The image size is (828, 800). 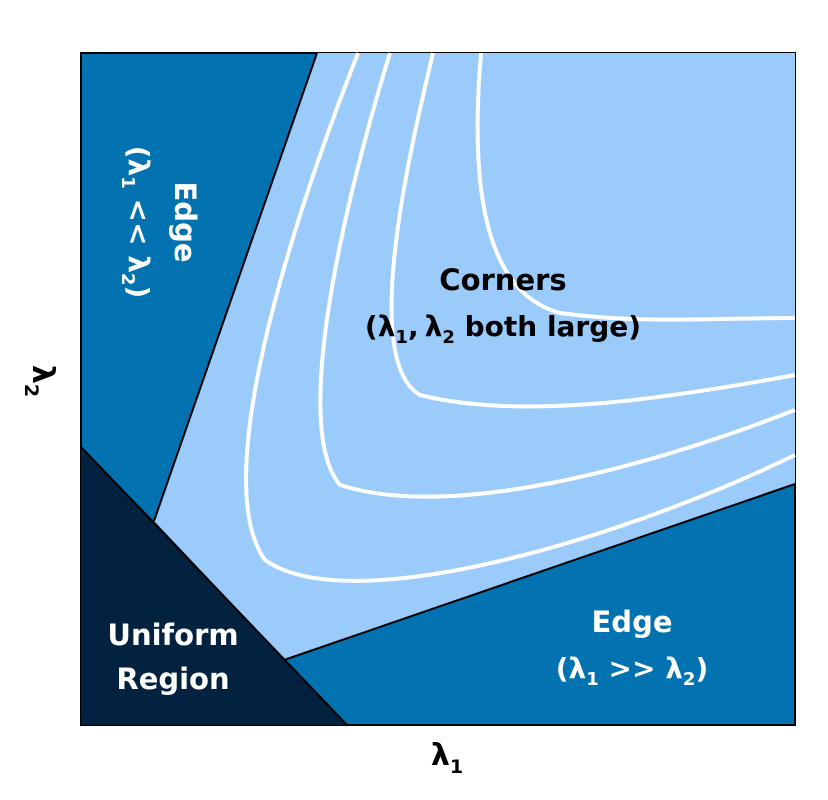 I want to click on edge-top-desc: (λ1 << λ2), so click(x=136, y=222).